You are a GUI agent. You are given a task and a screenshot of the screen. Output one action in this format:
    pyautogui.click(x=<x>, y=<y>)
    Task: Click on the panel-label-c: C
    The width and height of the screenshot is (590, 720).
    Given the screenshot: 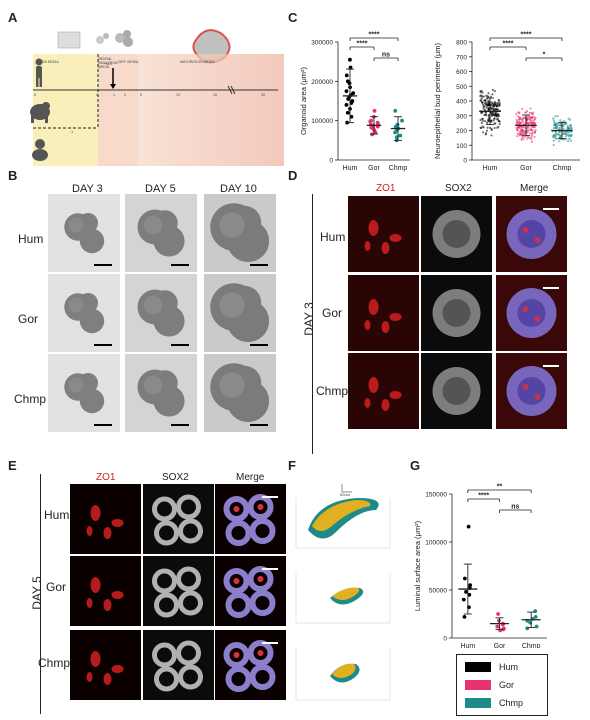 What is the action you would take?
    pyautogui.click(x=293, y=17)
    